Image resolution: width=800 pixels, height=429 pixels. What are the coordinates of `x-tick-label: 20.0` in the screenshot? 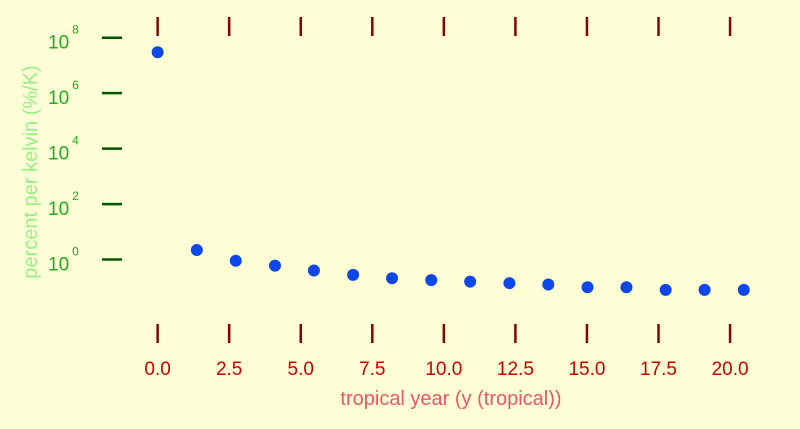 It's located at (730, 369).